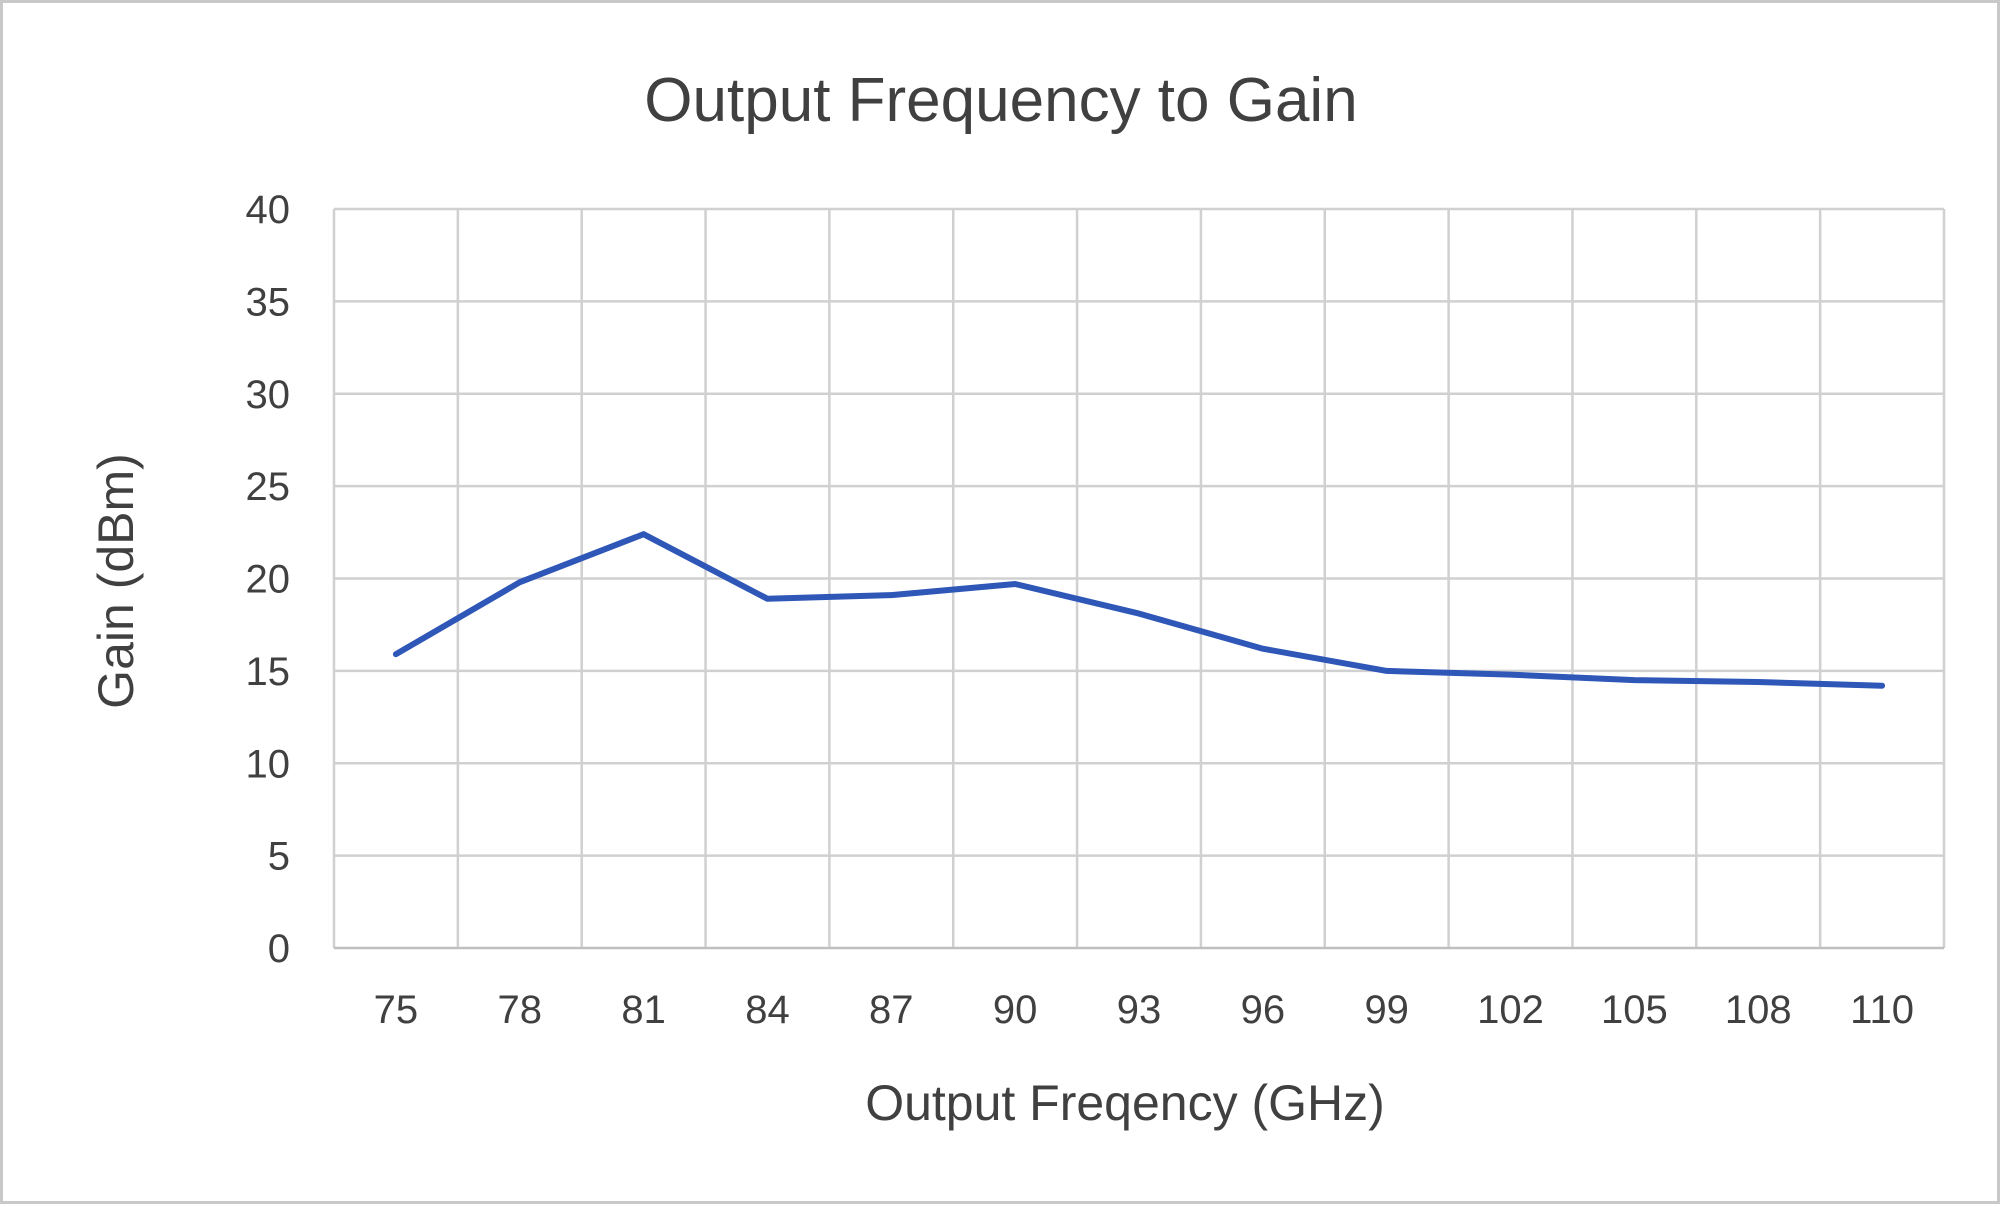  Describe the element at coordinates (1125, 1103) in the screenshot. I see `x-axis-label: Output Freqency (GHz)` at that location.